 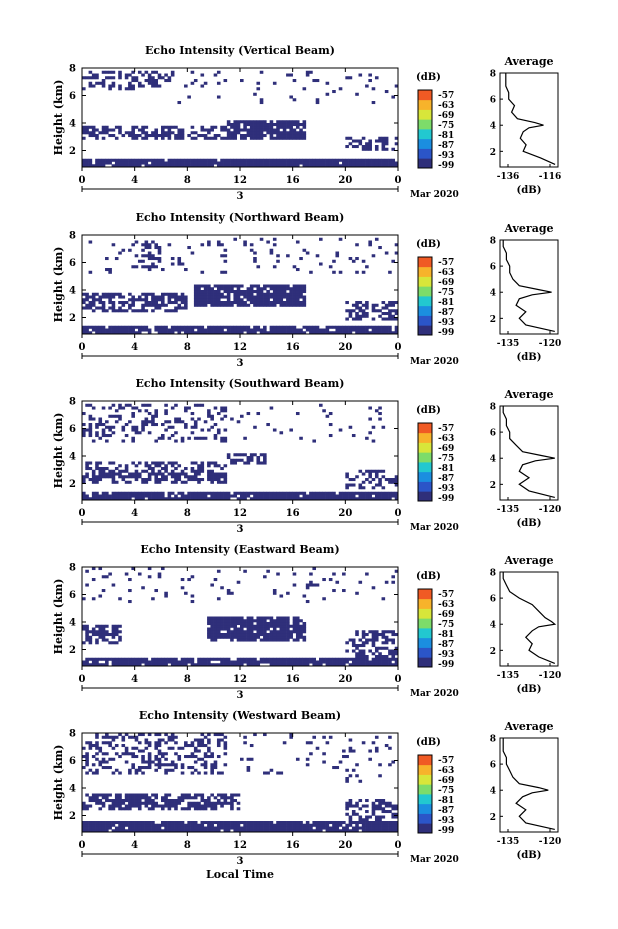 I want to click on profile-frame, so click(x=529, y=619).